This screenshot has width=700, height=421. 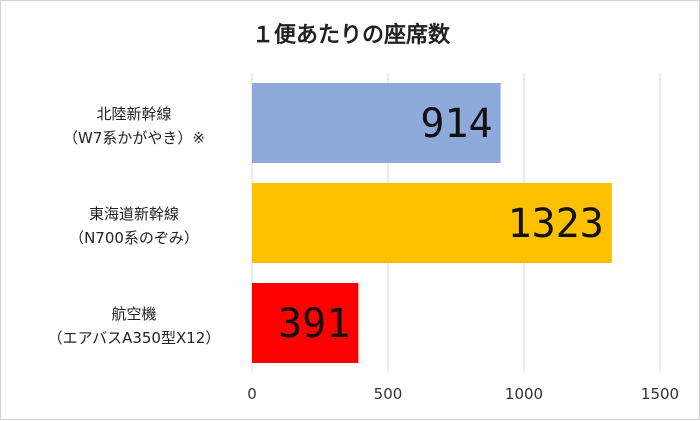 I want to click on bar-value-label: 914, so click(x=456, y=124).